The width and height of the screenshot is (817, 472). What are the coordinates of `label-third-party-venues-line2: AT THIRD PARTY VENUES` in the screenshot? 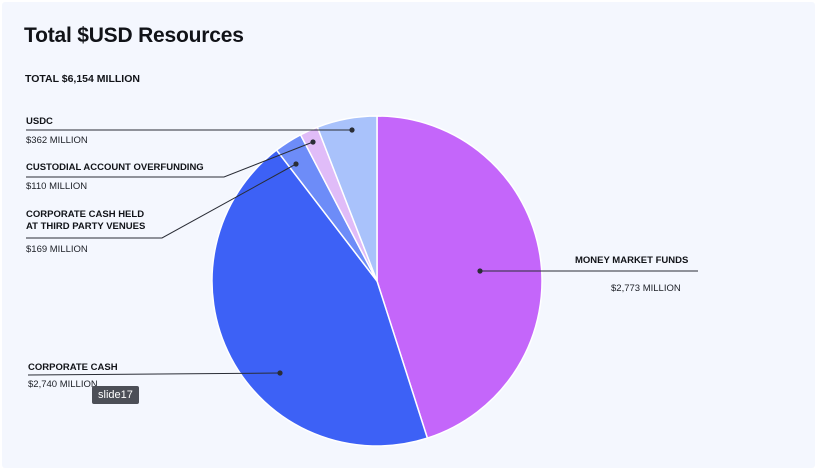 It's located at (86, 226).